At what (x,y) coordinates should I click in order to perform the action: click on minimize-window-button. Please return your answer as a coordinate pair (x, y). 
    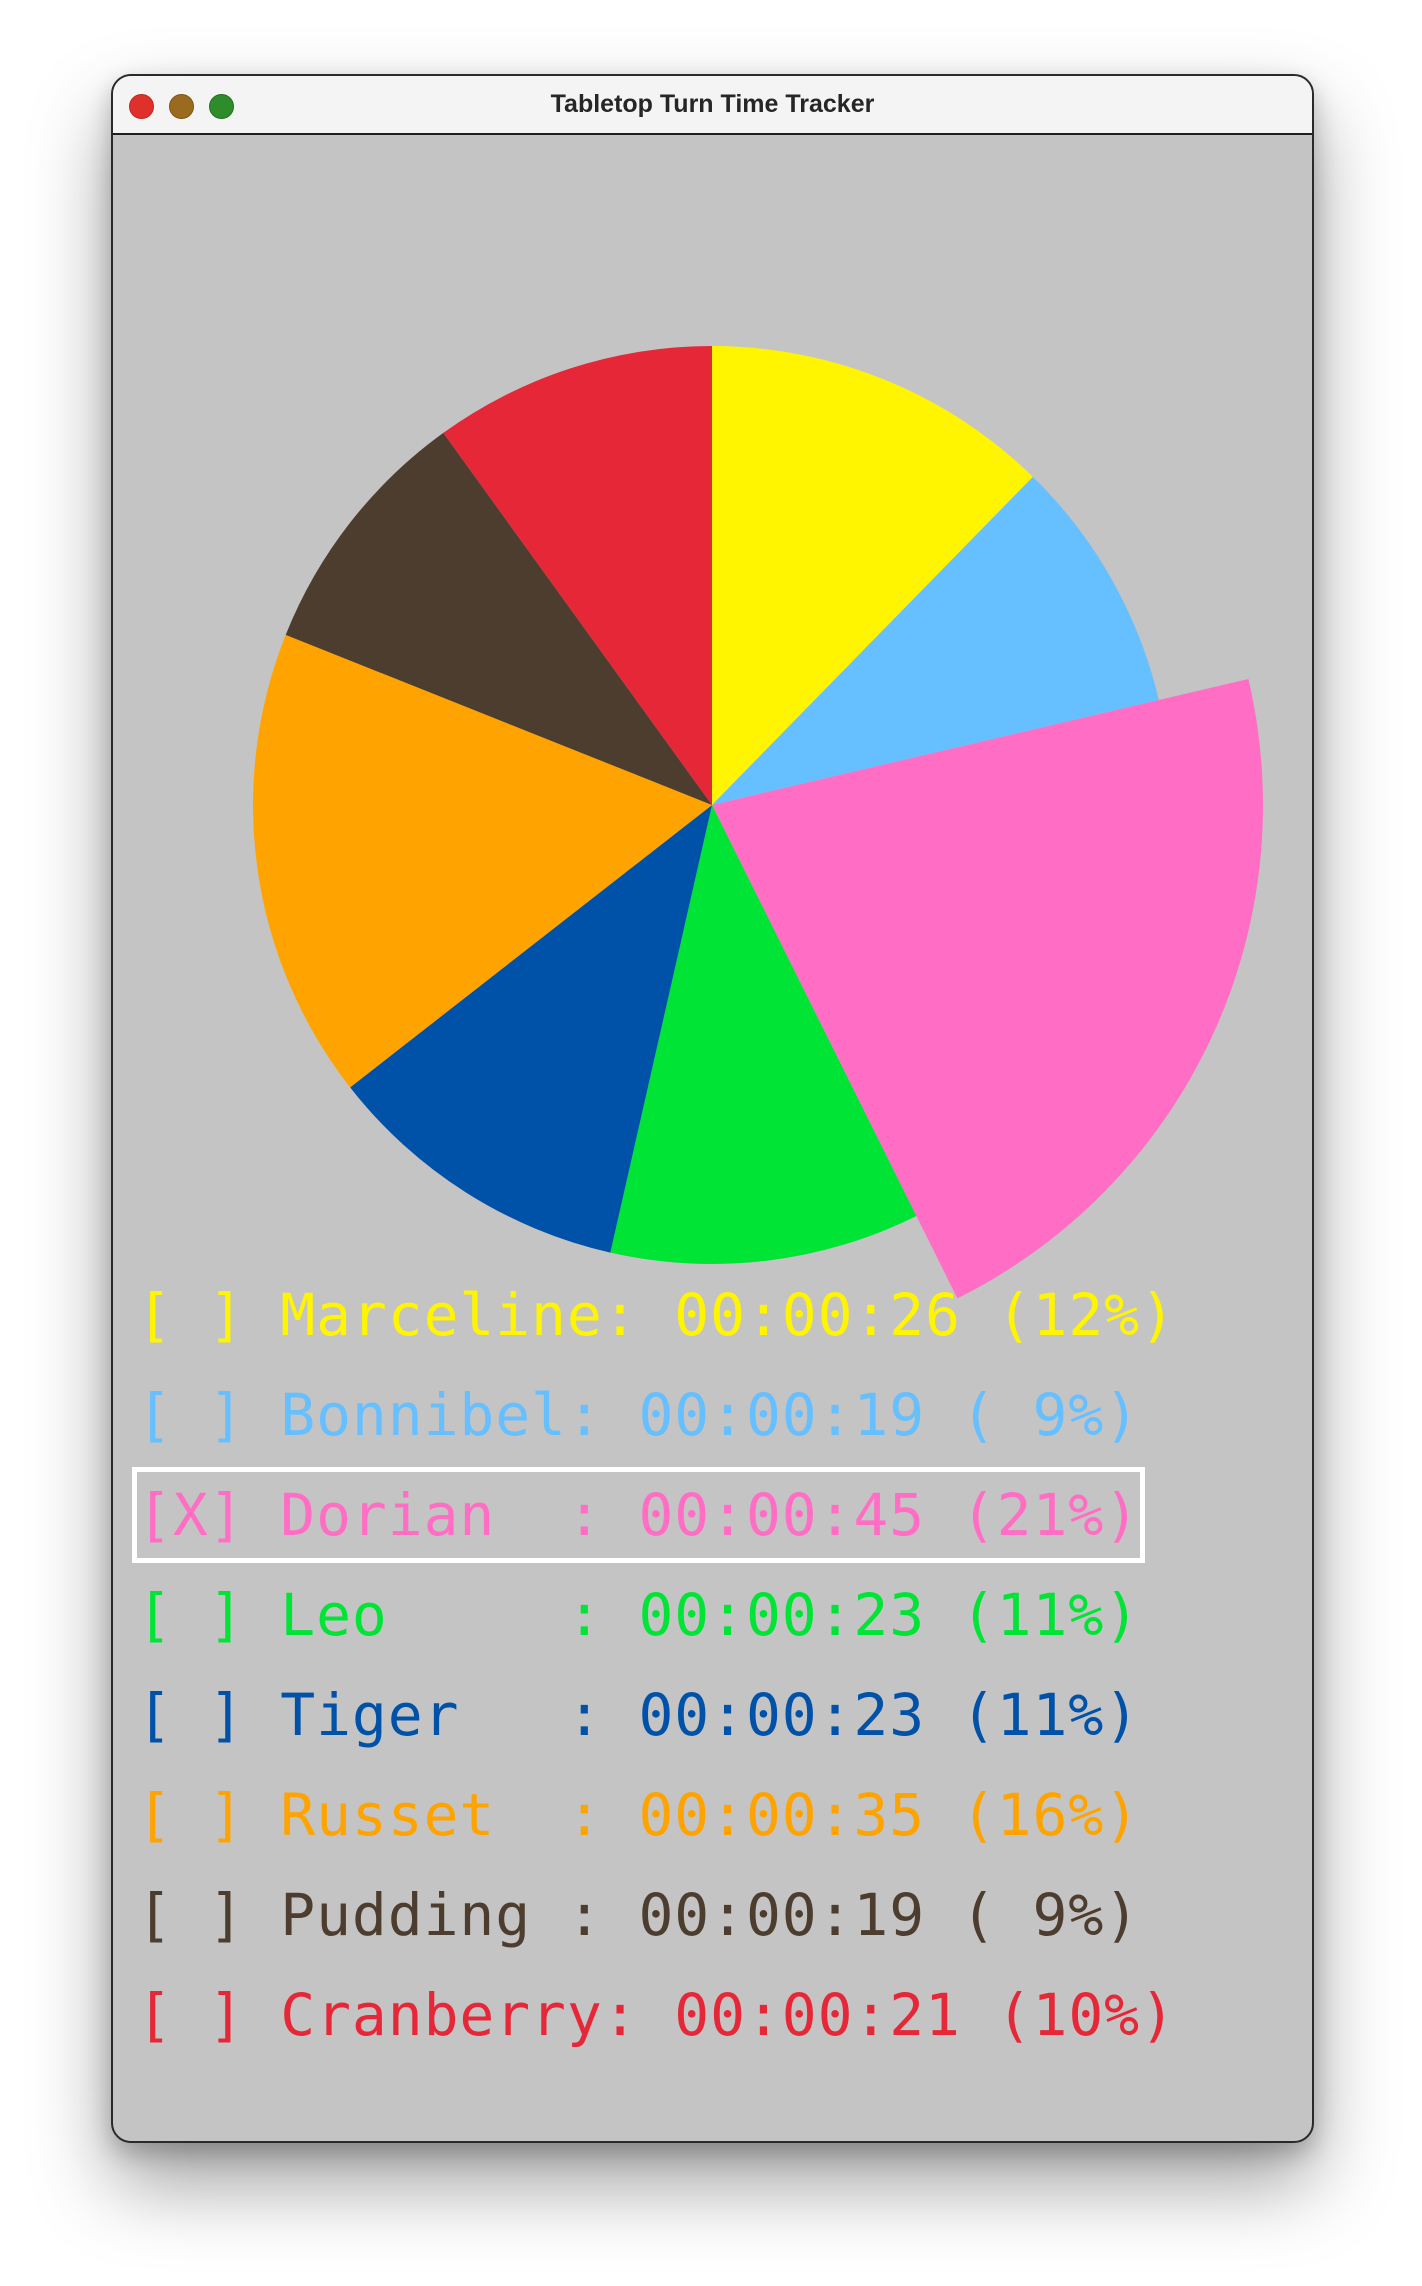
    Looking at the image, I should click on (181, 106).